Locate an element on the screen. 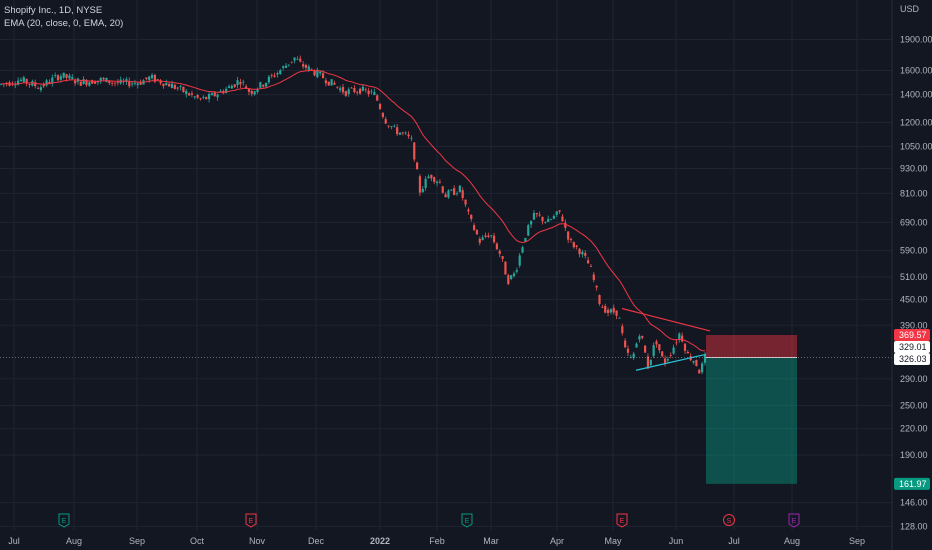  x-tick-label: Nov is located at coordinates (257, 541).